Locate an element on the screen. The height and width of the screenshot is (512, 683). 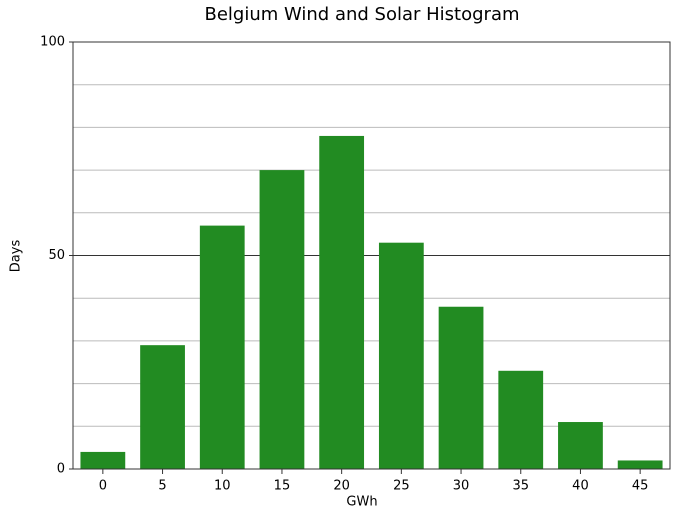
y-tick-label: 100 is located at coordinates (52, 42).